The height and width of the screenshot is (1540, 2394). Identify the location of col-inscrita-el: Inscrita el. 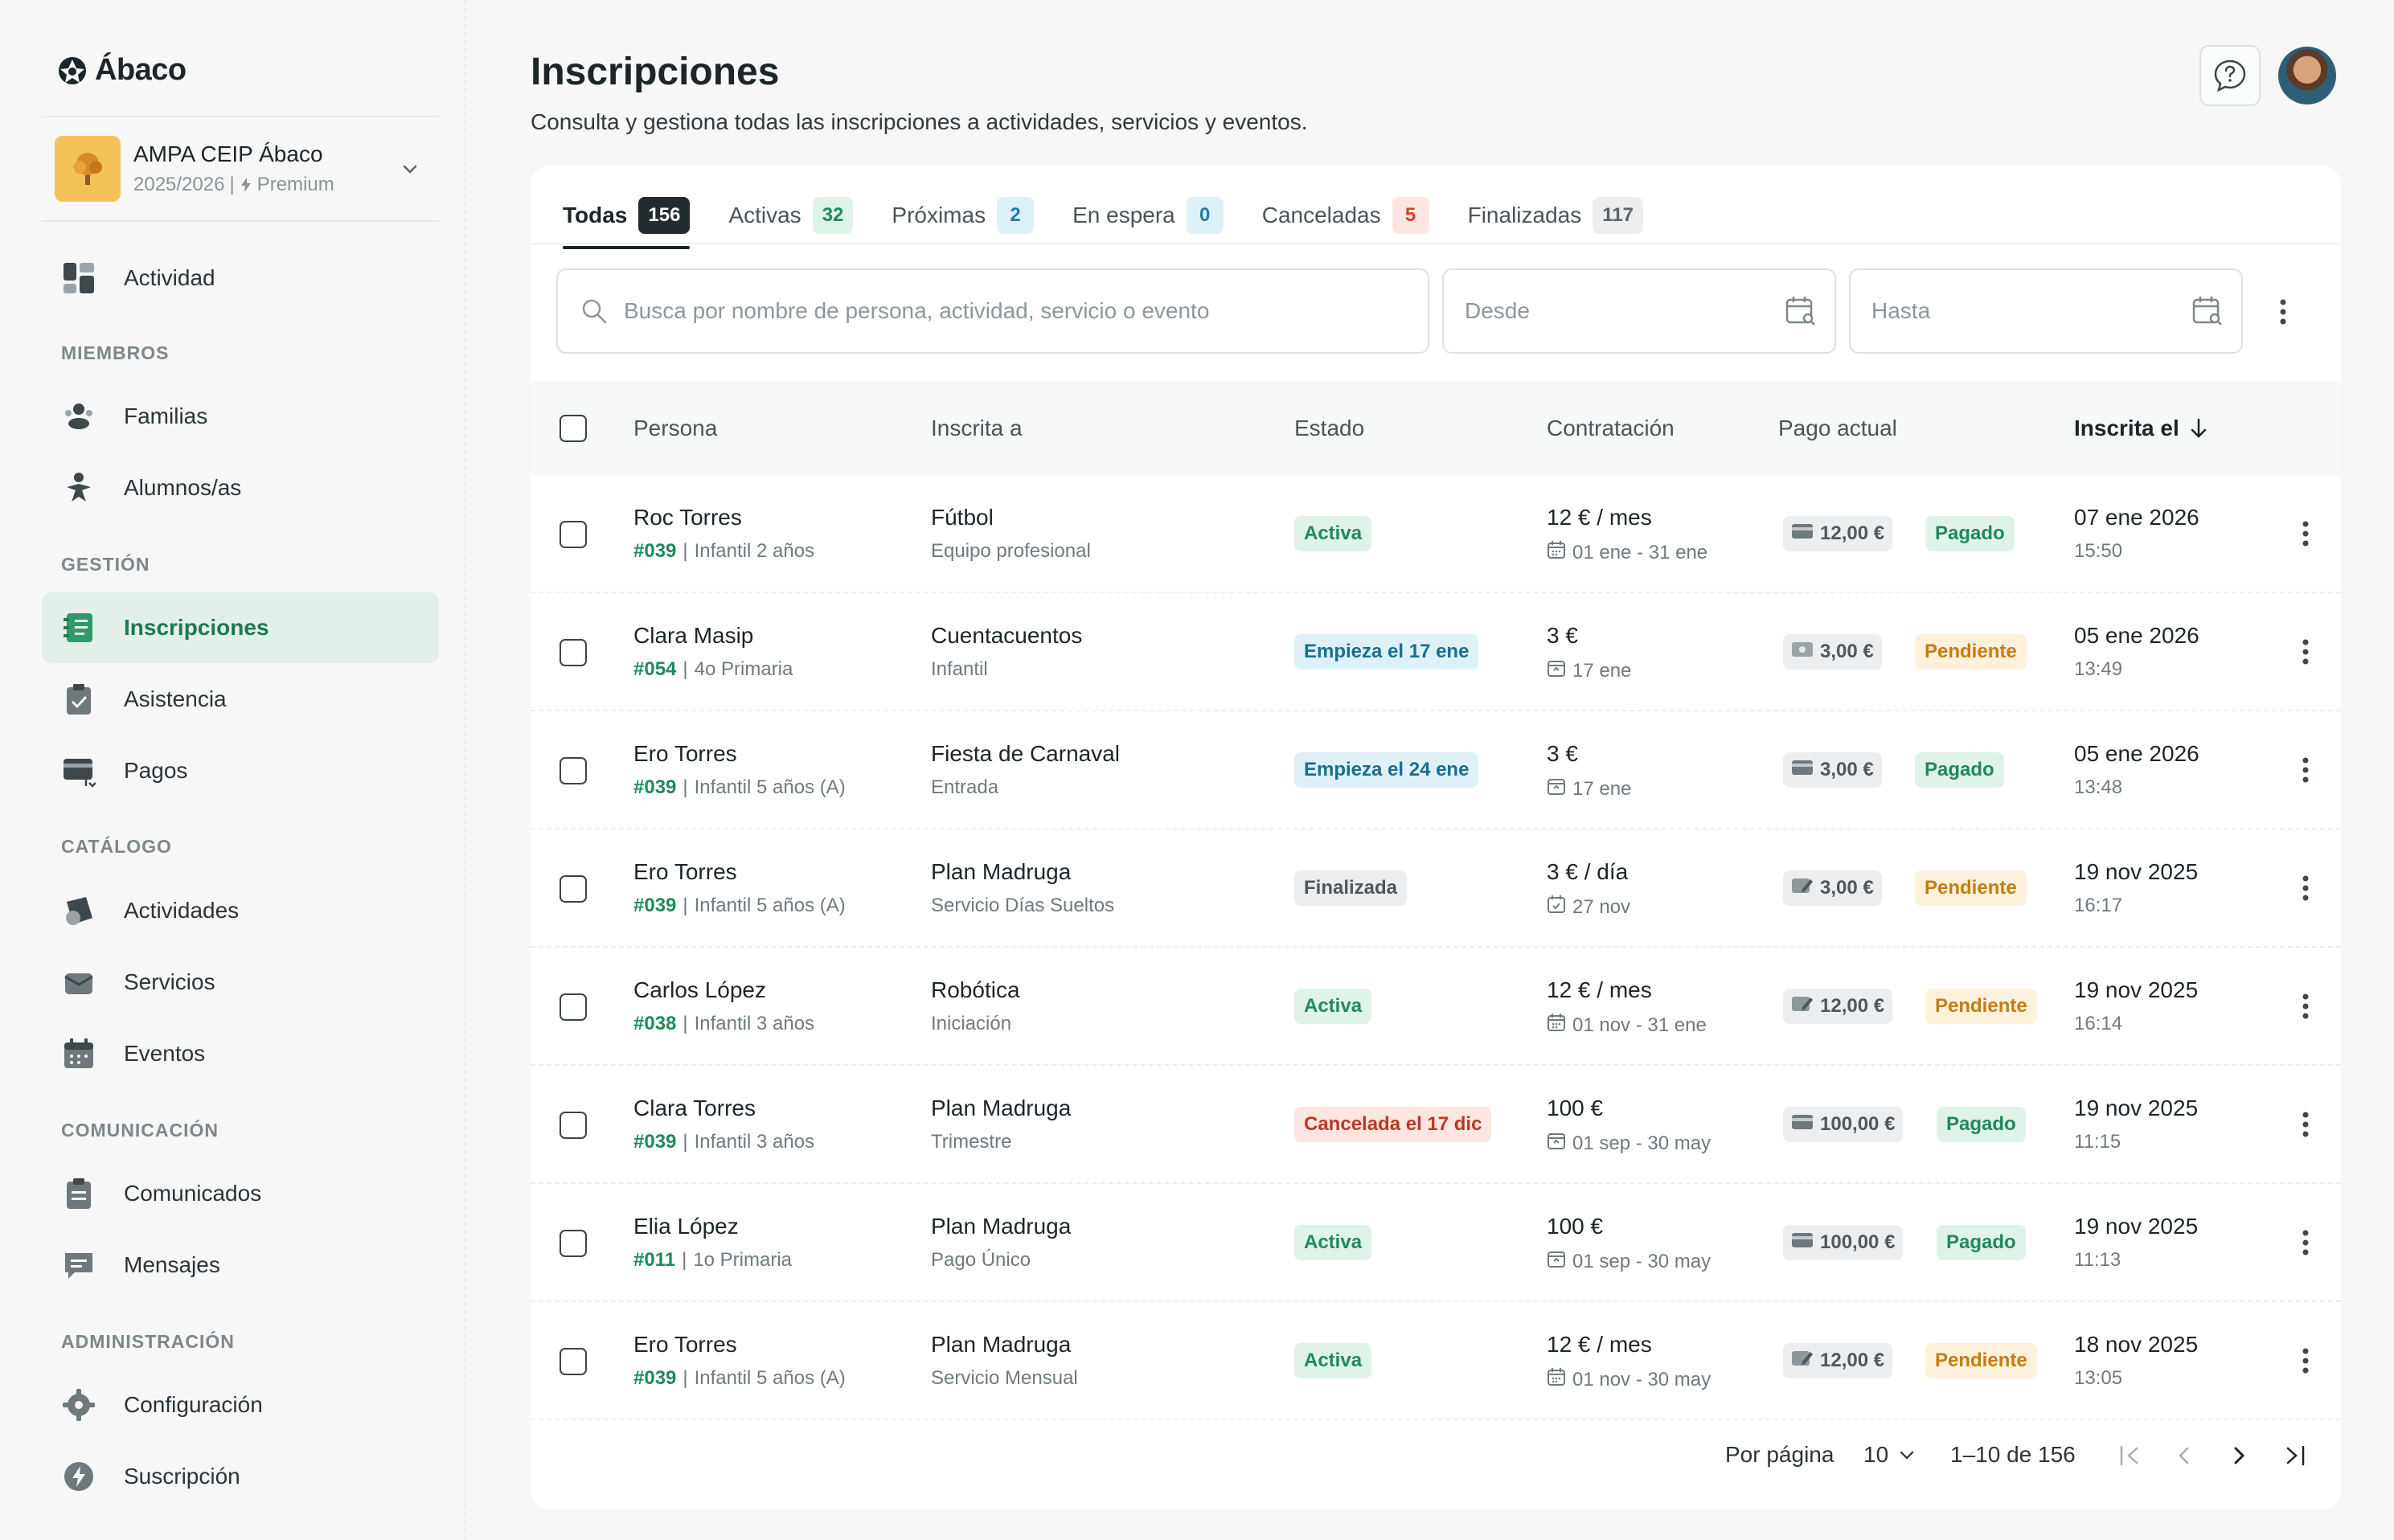
(2141, 428).